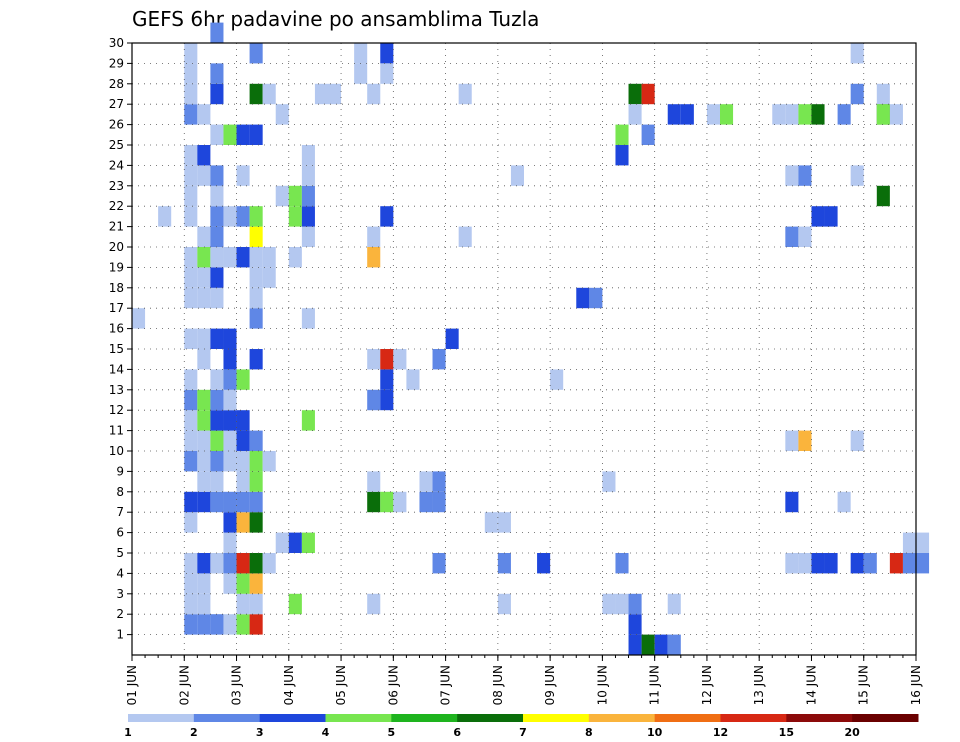 The image size is (960, 742). I want to click on x-tick-label: 05 JUN, so click(341, 685).